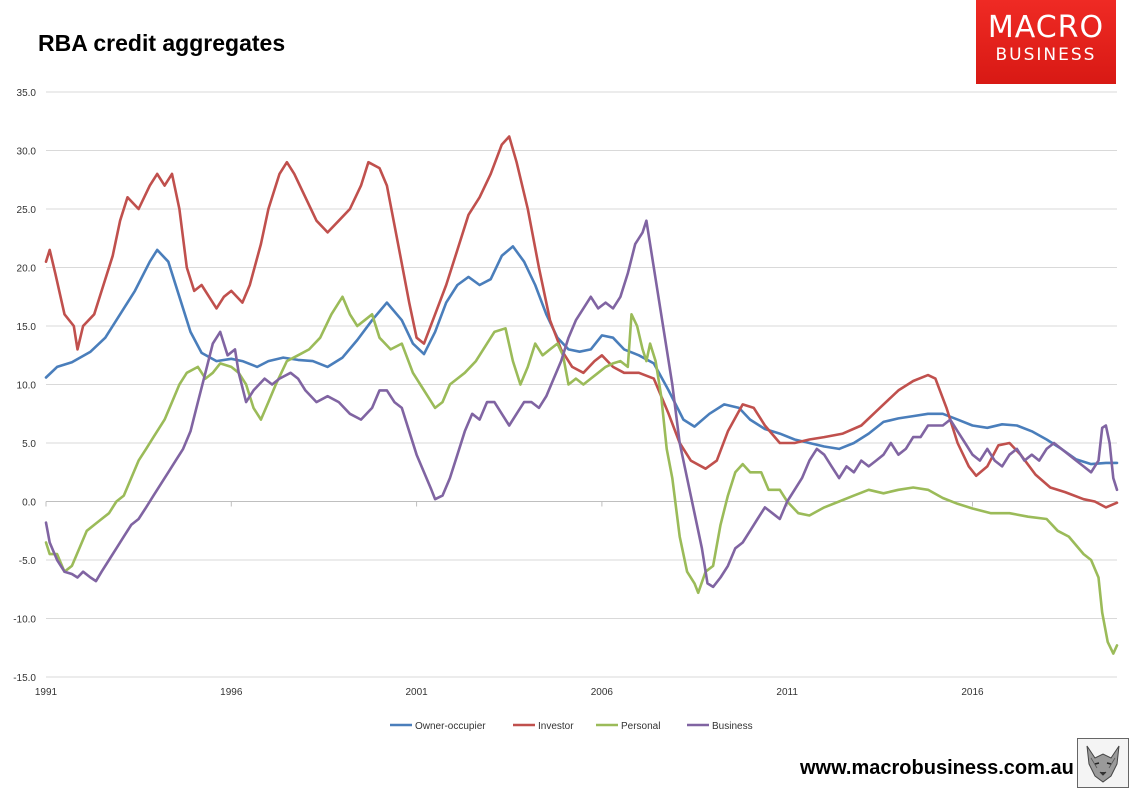  Describe the element at coordinates (29, 444) in the screenshot. I see `y-tick-label: 5.0` at that location.